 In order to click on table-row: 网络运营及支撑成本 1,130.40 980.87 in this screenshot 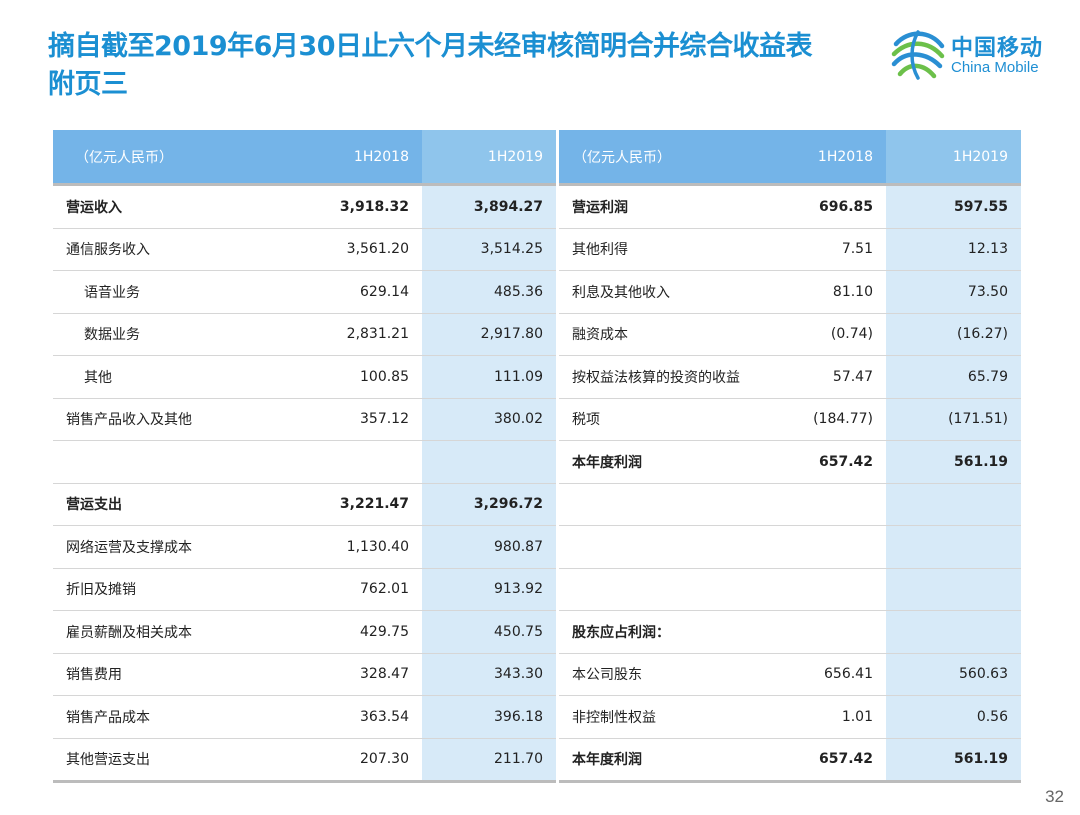, I will do `click(304, 547)`.